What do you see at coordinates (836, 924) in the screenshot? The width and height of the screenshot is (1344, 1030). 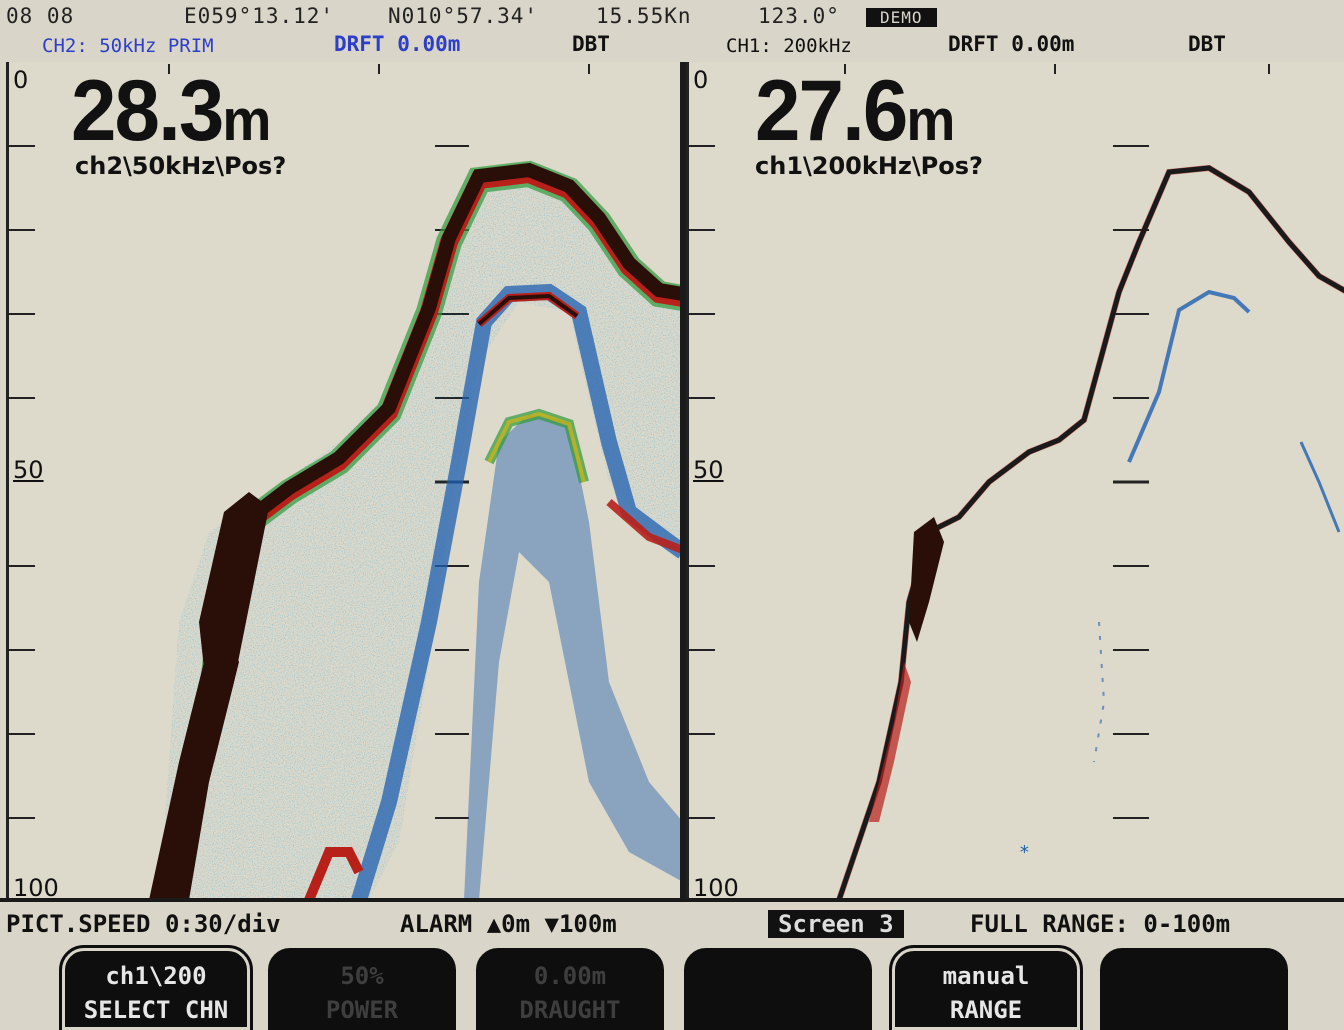 I see `screen-indicator: Screen 3` at bounding box center [836, 924].